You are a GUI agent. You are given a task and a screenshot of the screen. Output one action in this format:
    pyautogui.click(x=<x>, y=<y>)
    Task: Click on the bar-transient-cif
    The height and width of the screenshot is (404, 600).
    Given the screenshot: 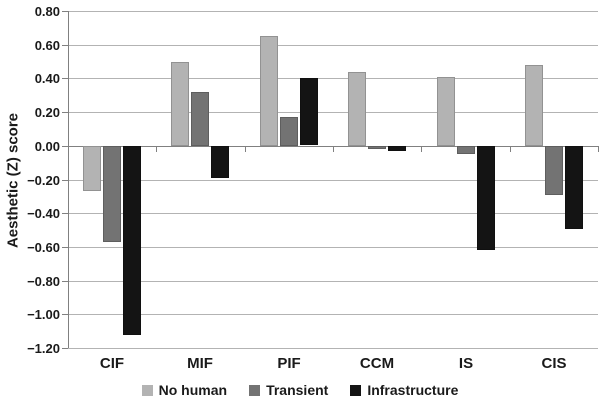 What is the action you would take?
    pyautogui.click(x=112, y=194)
    